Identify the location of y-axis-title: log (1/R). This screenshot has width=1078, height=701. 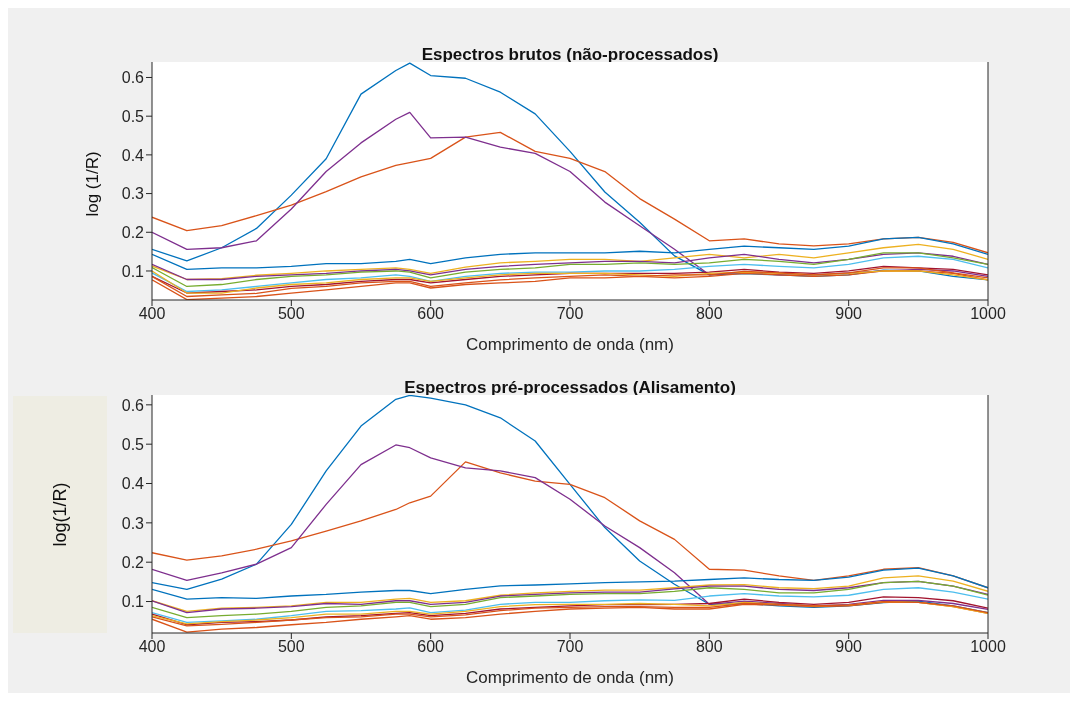
(93, 183).